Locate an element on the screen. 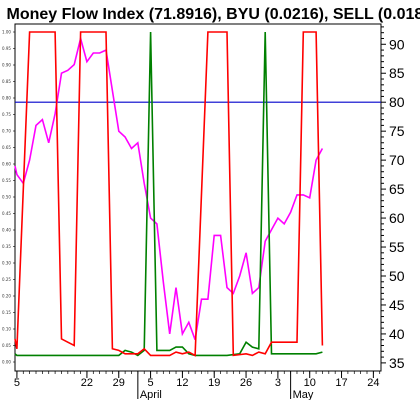 The image size is (420, 400). right-y-tick-label: 60 is located at coordinates (397, 218).